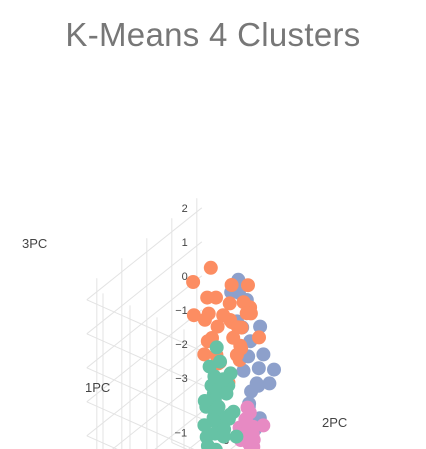 This screenshot has width=426, height=449. I want to click on z-tick-label: 1, so click(185, 243).